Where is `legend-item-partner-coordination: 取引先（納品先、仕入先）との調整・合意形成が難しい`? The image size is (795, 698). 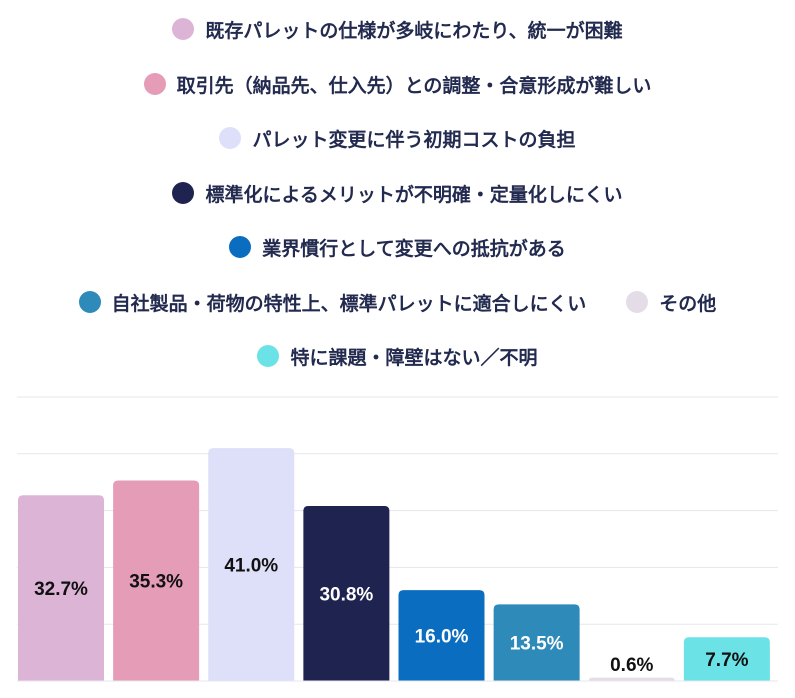 legend-item-partner-coordination: 取引先（納品先、仕入先）との調整・合意形成が難しい is located at coordinates (397, 84).